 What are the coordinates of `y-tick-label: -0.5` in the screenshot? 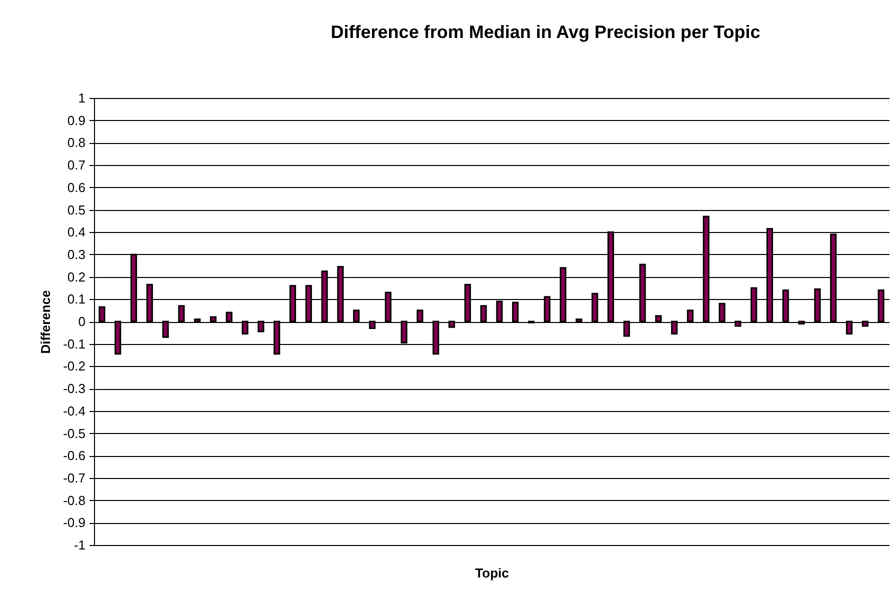 It's located at (74, 433).